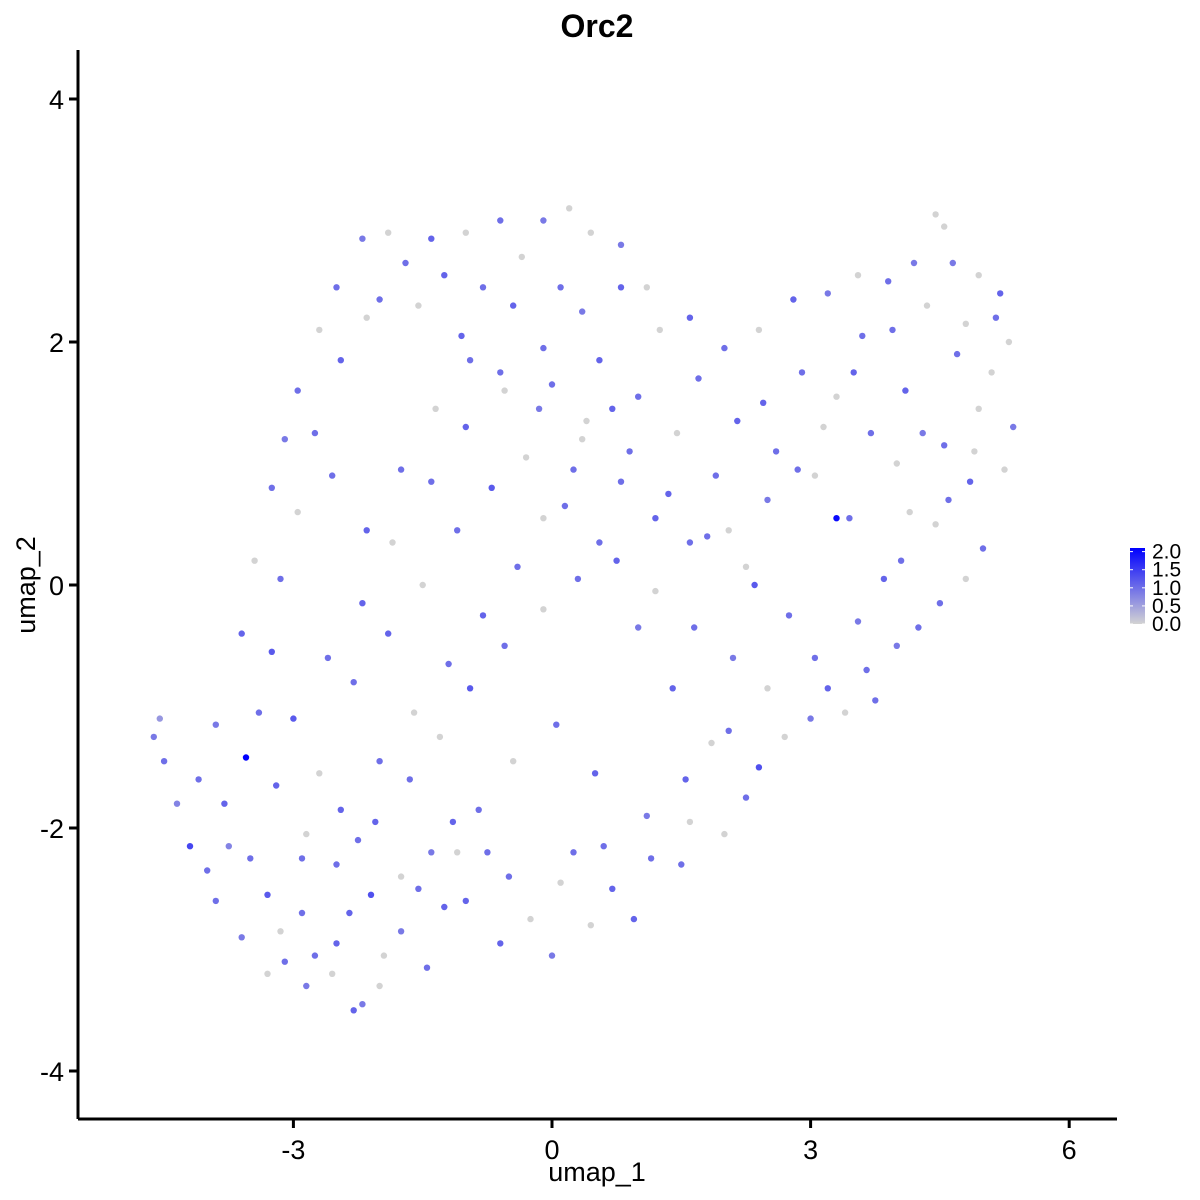 Image resolution: width=1200 pixels, height=1200 pixels. What do you see at coordinates (810, 1150) in the screenshot?
I see `x-tick-label: 3` at bounding box center [810, 1150].